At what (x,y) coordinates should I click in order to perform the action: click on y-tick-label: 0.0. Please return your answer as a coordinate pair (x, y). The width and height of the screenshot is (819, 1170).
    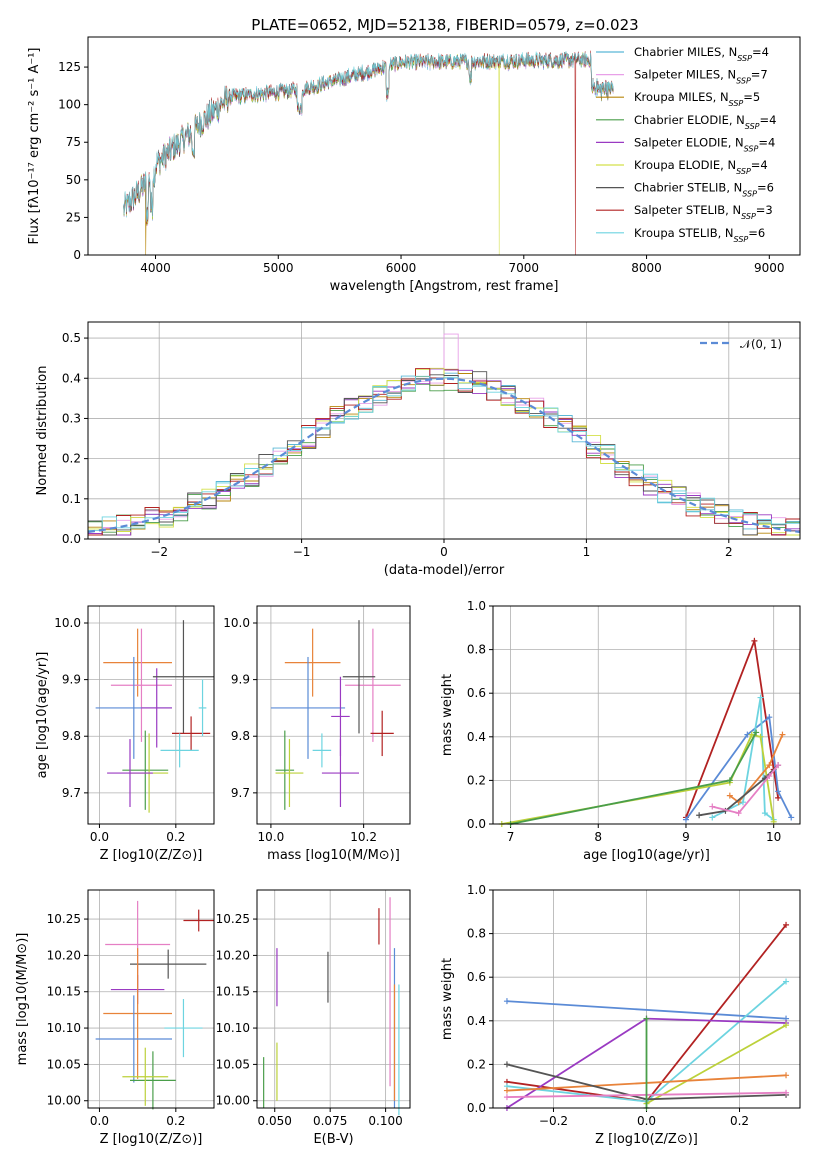
    Looking at the image, I should click on (476, 824).